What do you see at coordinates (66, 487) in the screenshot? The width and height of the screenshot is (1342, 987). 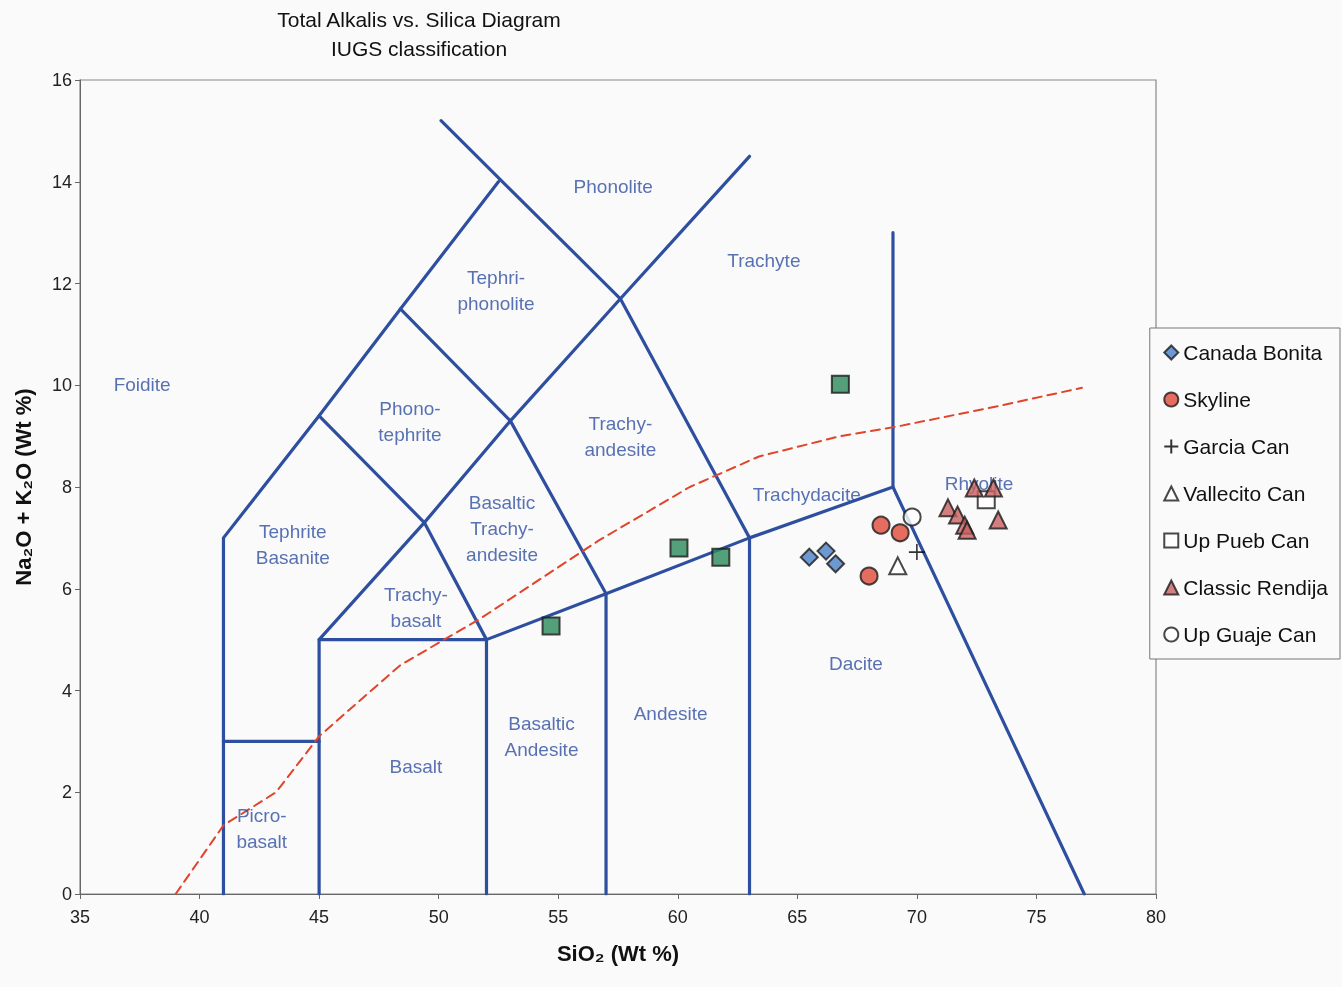 I see `y-tick-label: 8` at bounding box center [66, 487].